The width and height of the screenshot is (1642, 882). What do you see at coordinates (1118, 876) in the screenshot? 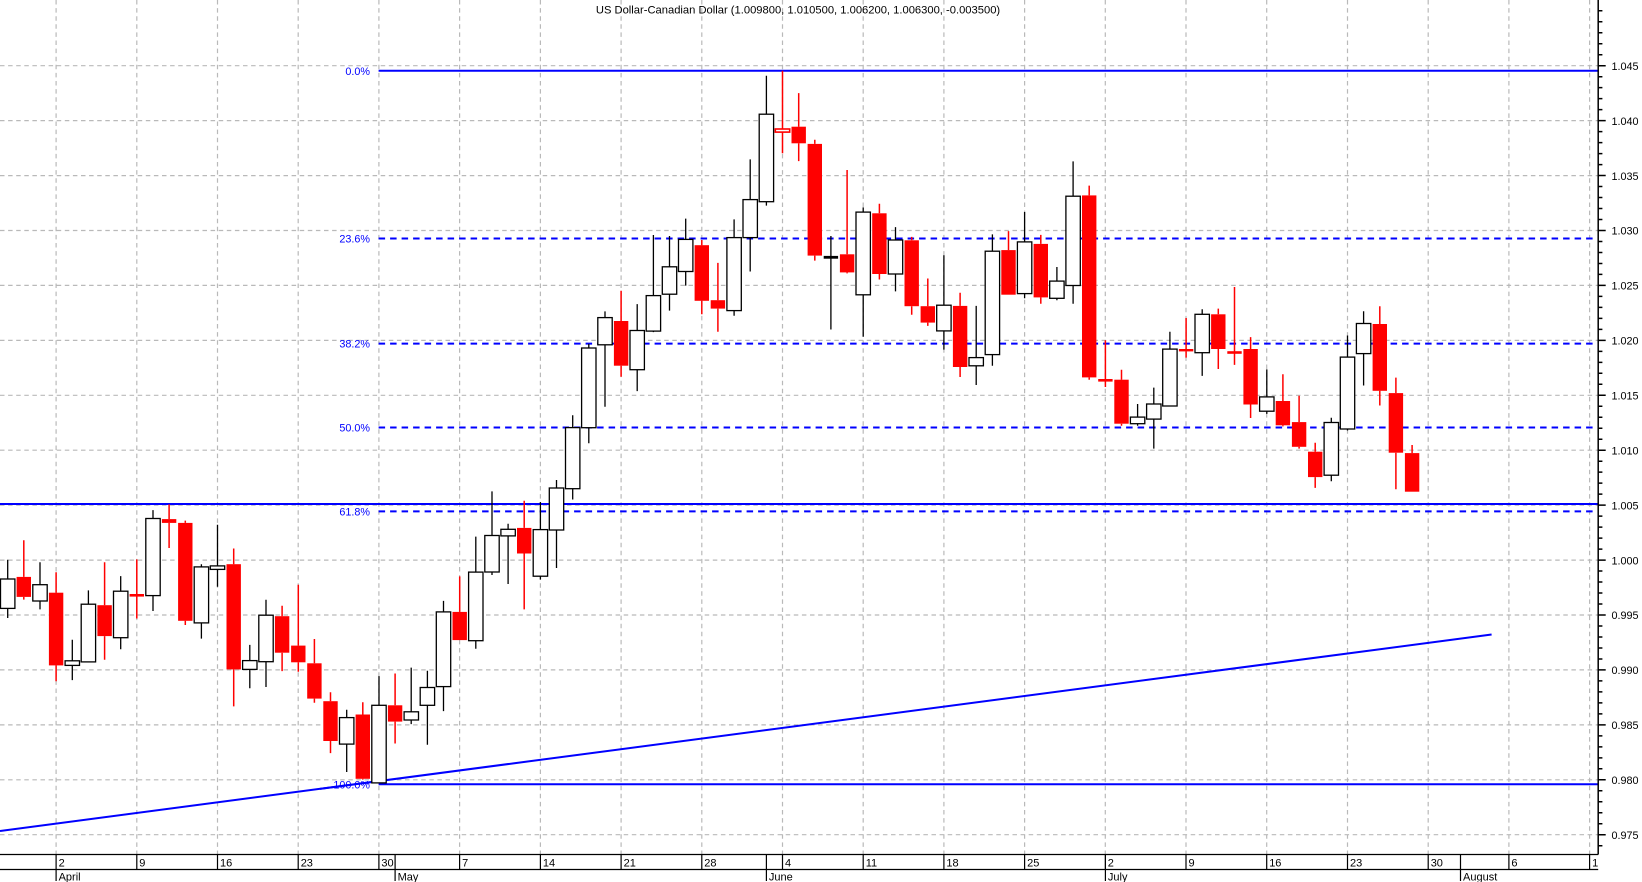
I see `svg-text: July` at bounding box center [1118, 876].